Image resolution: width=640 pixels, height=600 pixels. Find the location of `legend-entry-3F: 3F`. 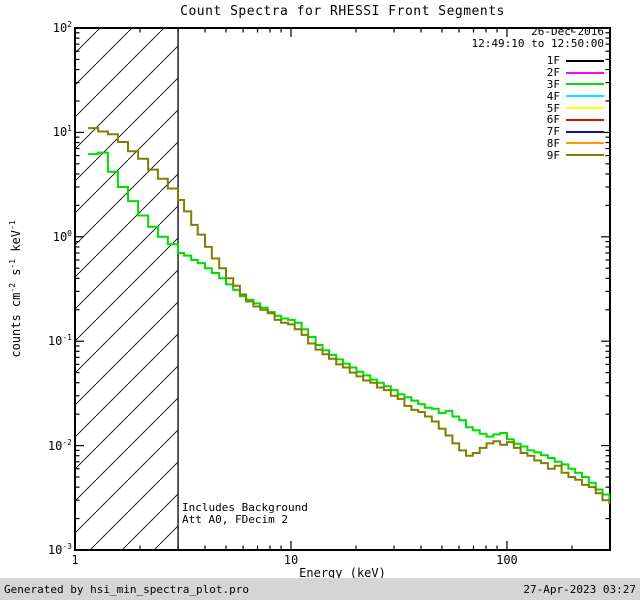

legend-entry-3F: 3F is located at coordinates (575, 84).